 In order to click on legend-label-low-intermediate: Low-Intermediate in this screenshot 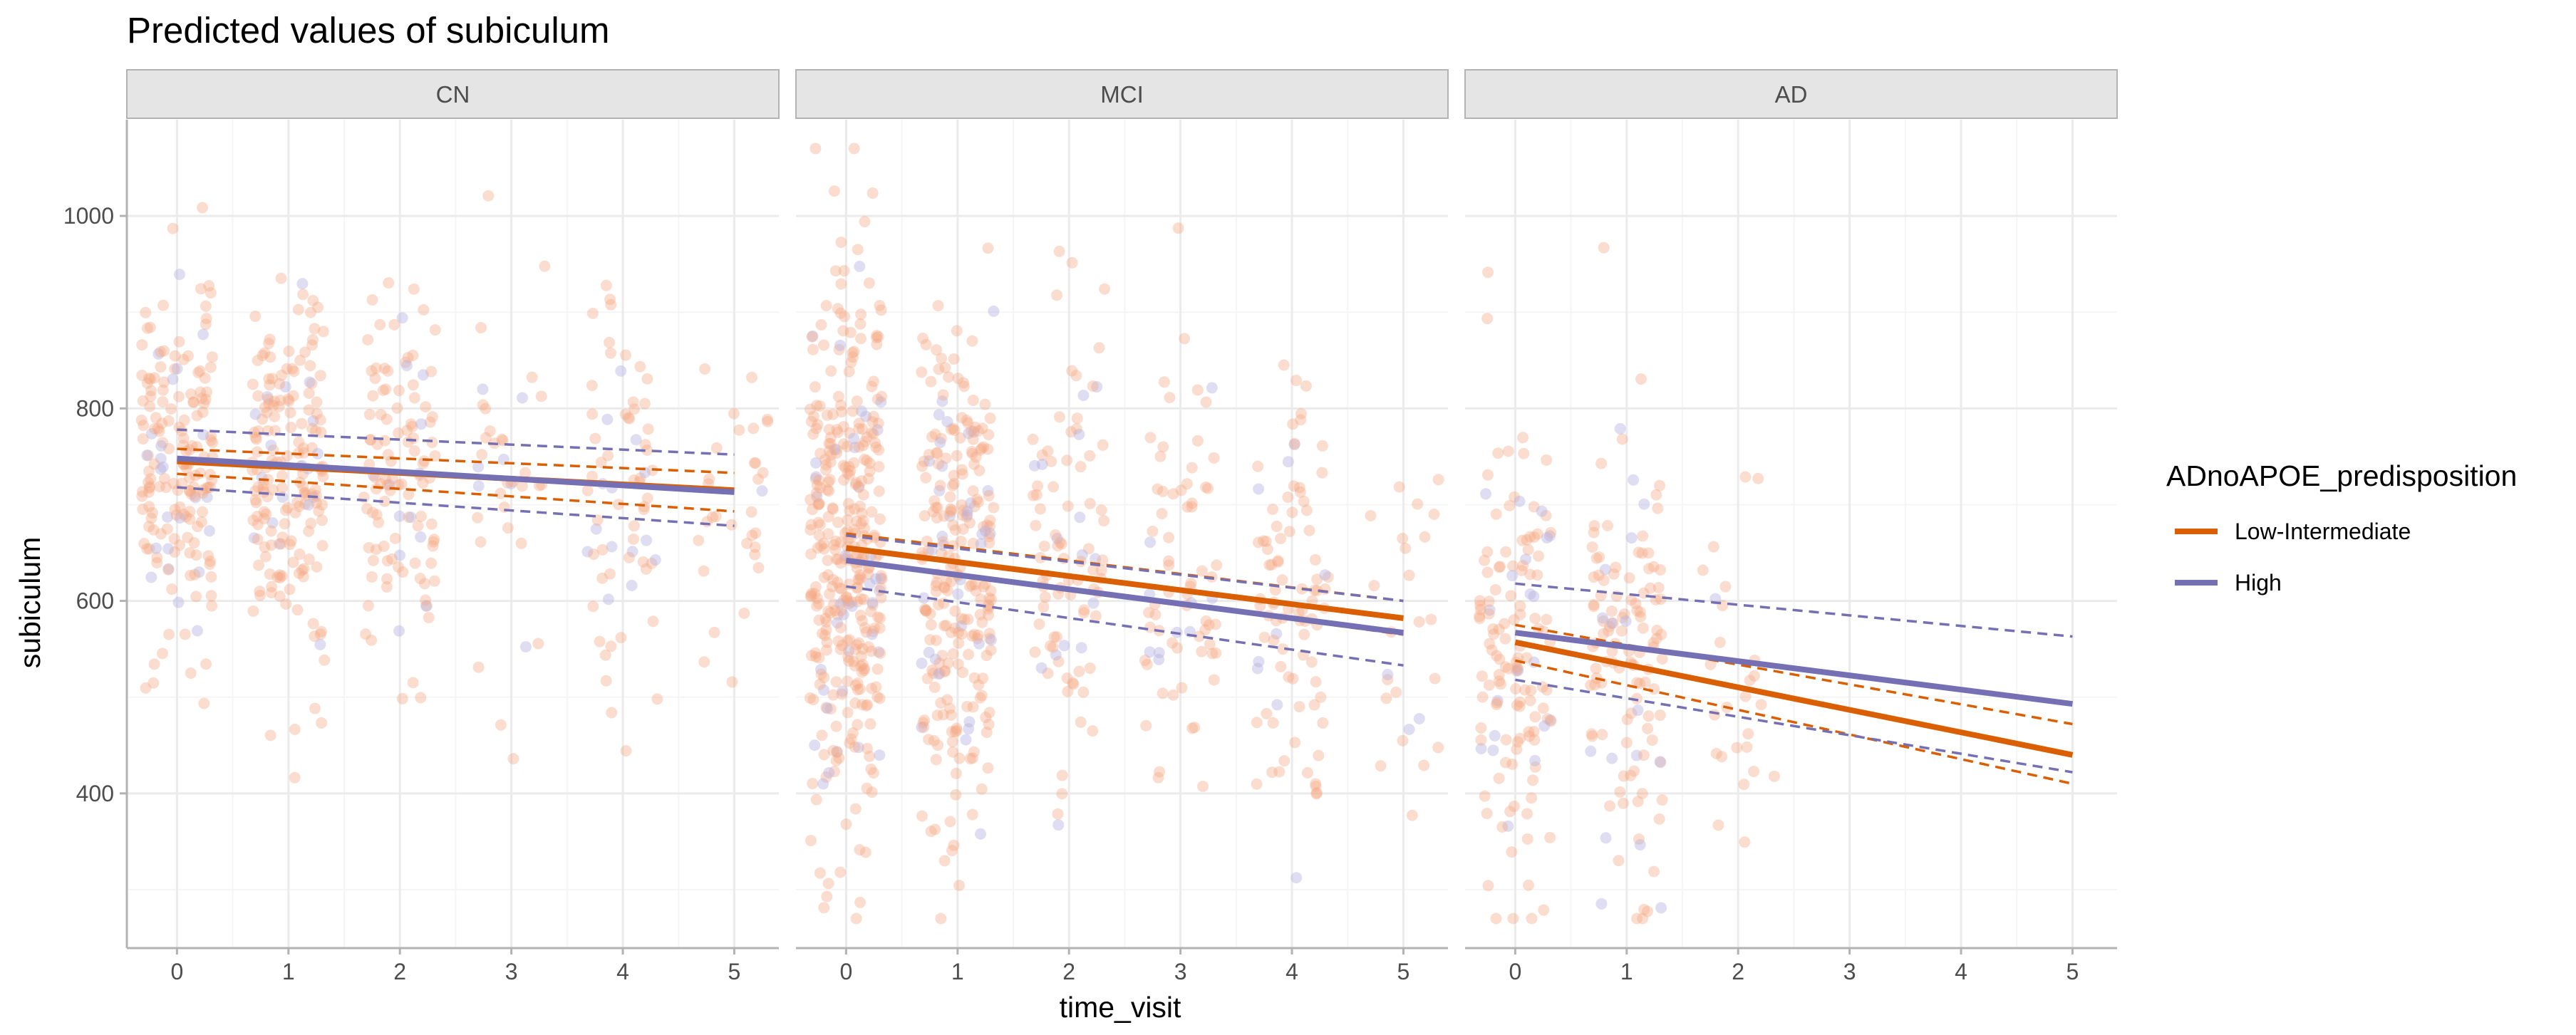, I will do `click(2323, 531)`.